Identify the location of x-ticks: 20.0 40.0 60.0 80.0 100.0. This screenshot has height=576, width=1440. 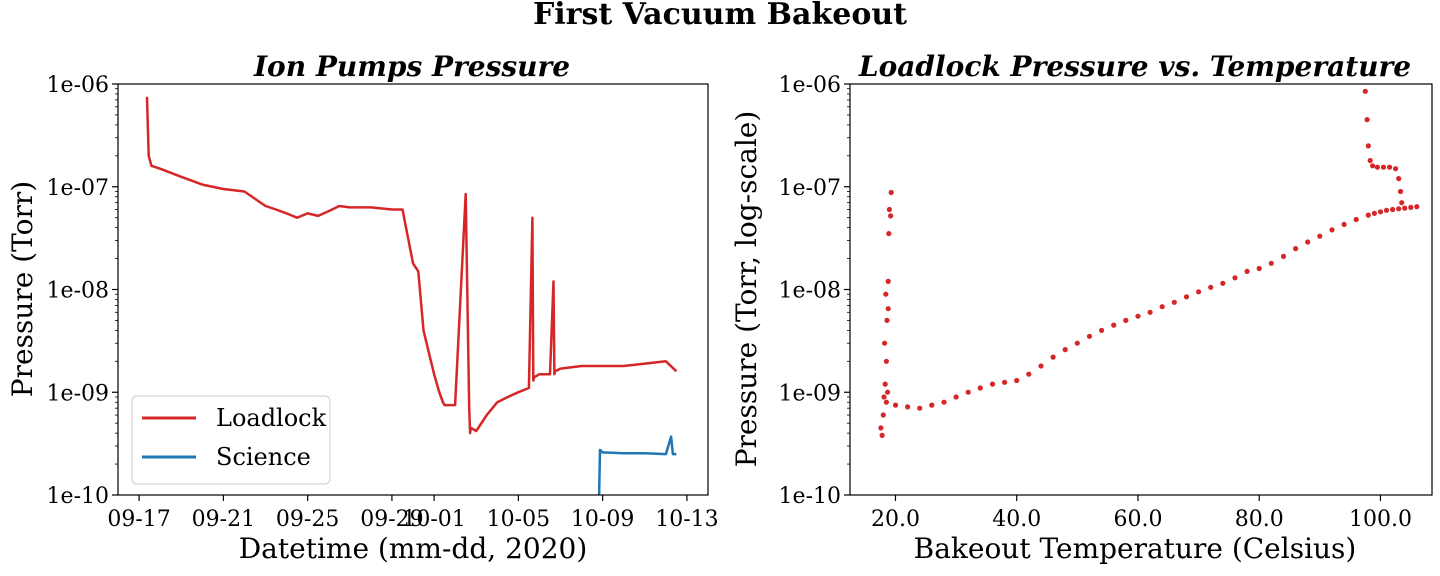
(1141, 513).